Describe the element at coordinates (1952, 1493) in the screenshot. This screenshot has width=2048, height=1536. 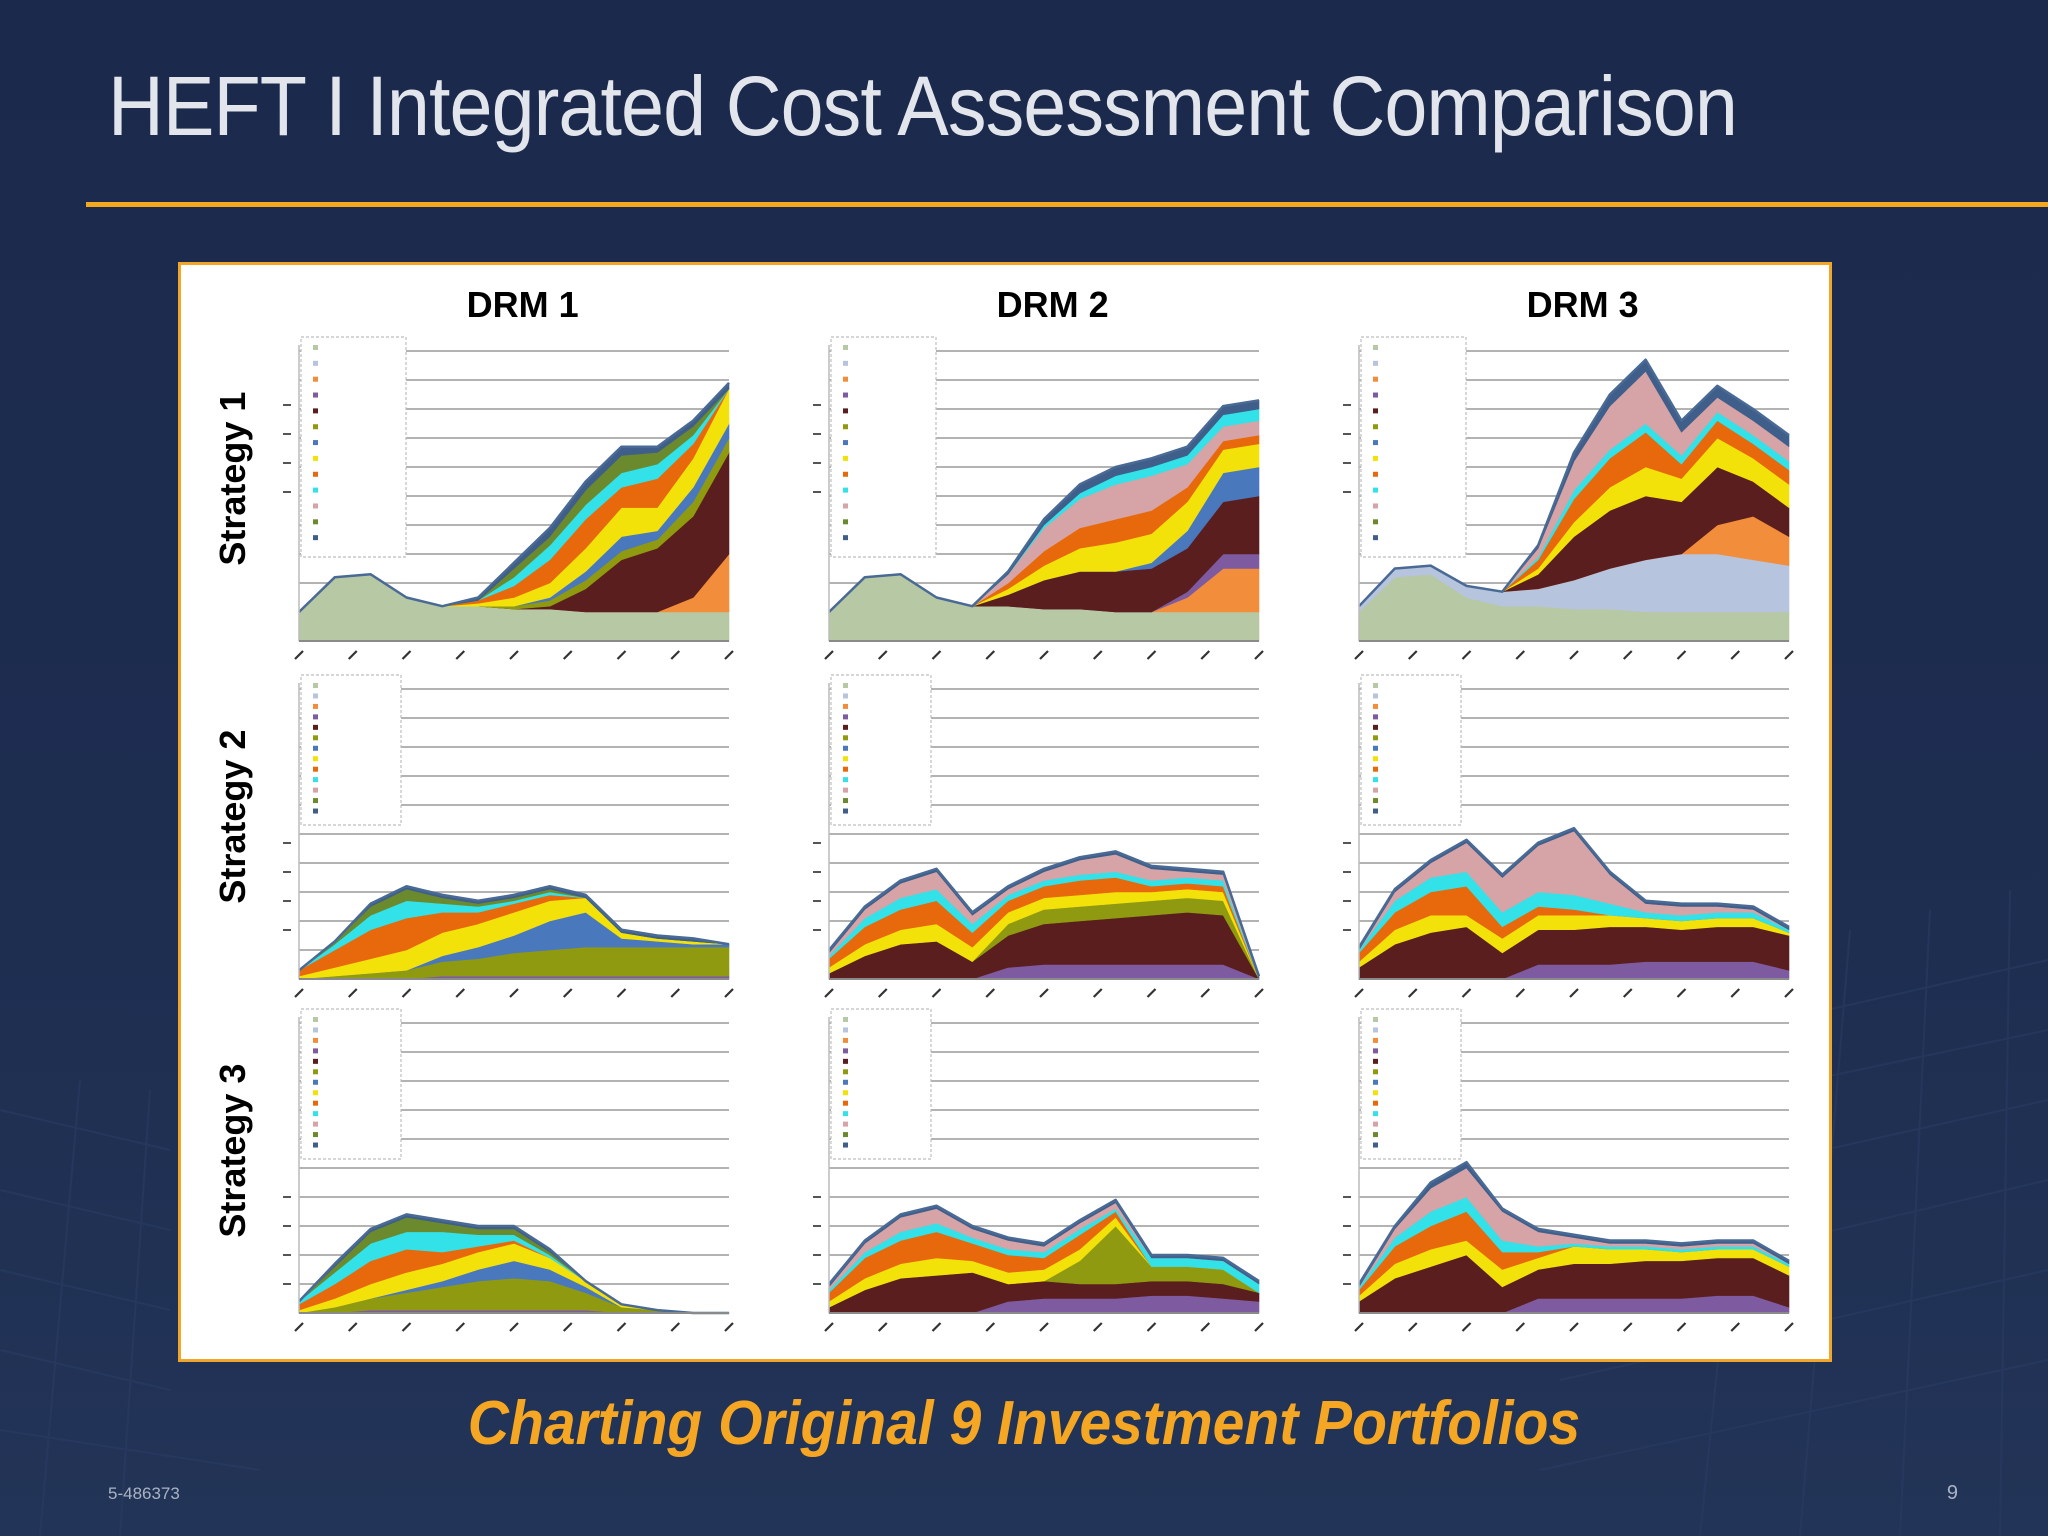
I see `page-number: 9` at that location.